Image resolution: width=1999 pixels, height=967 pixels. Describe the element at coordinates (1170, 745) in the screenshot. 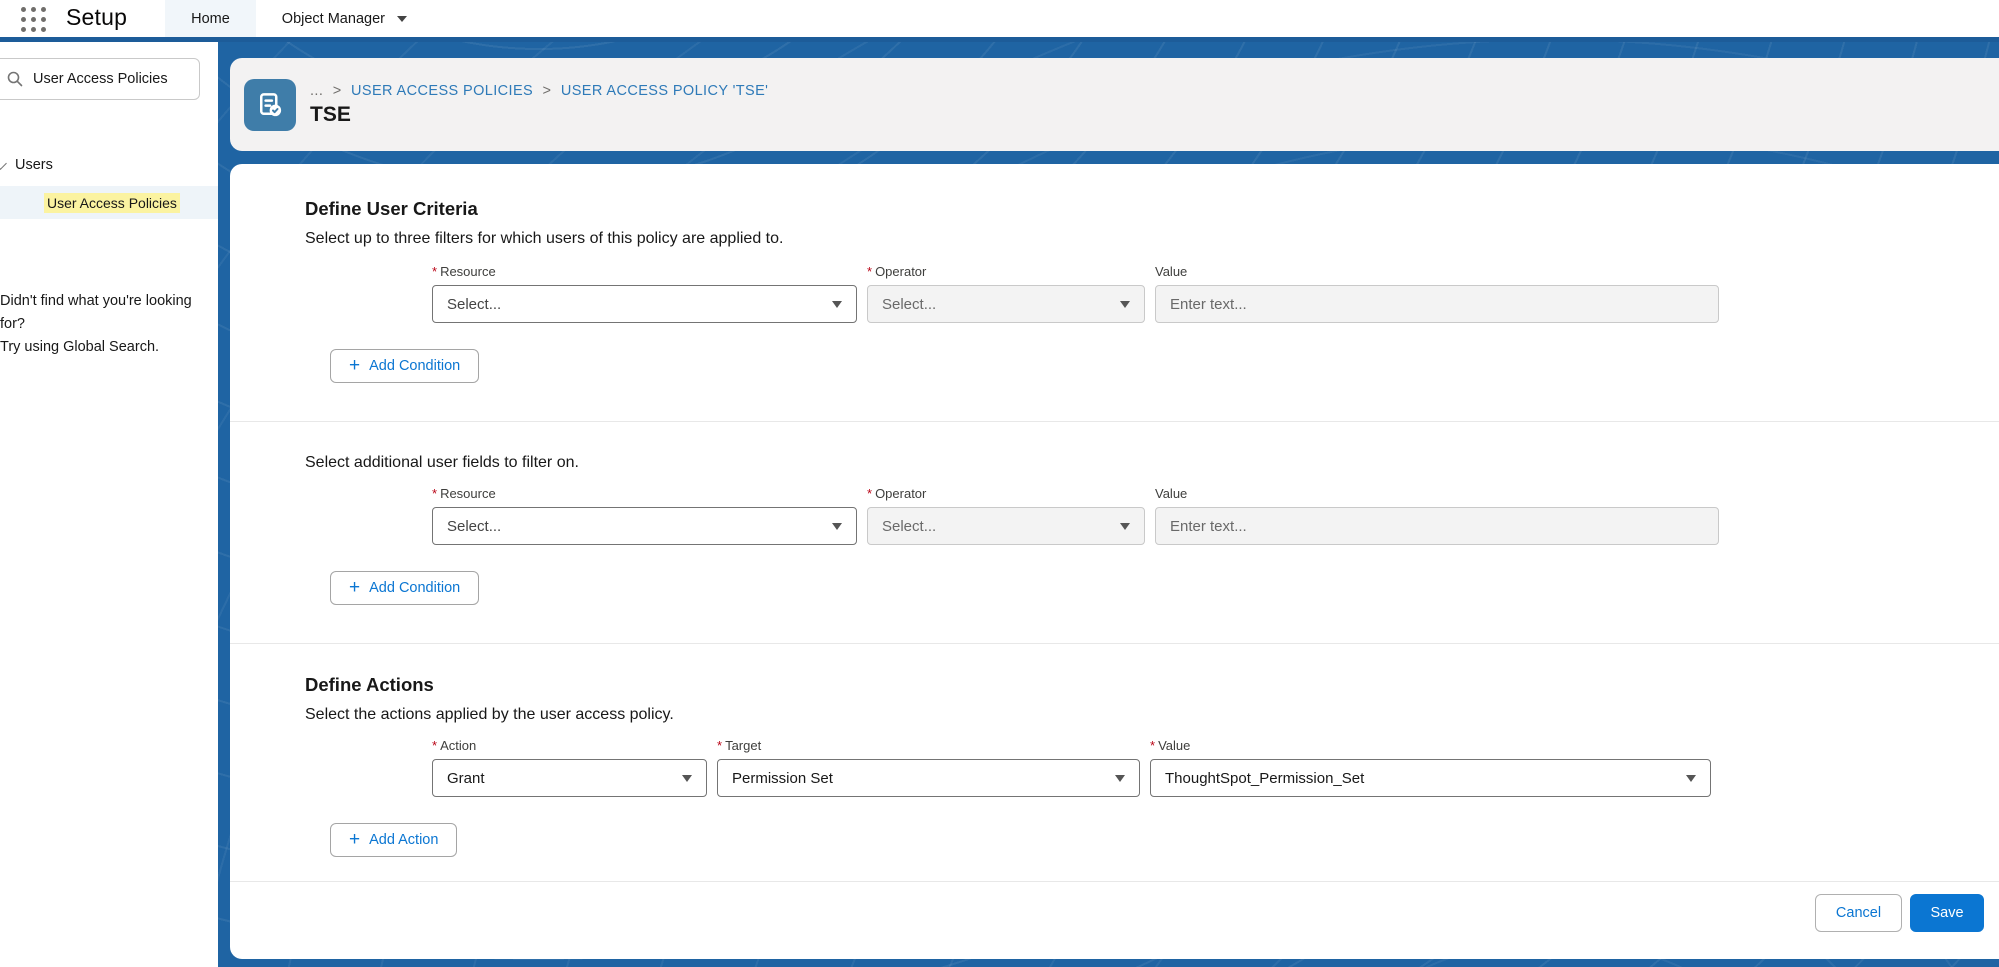

I see `value-label: * Value` at that location.